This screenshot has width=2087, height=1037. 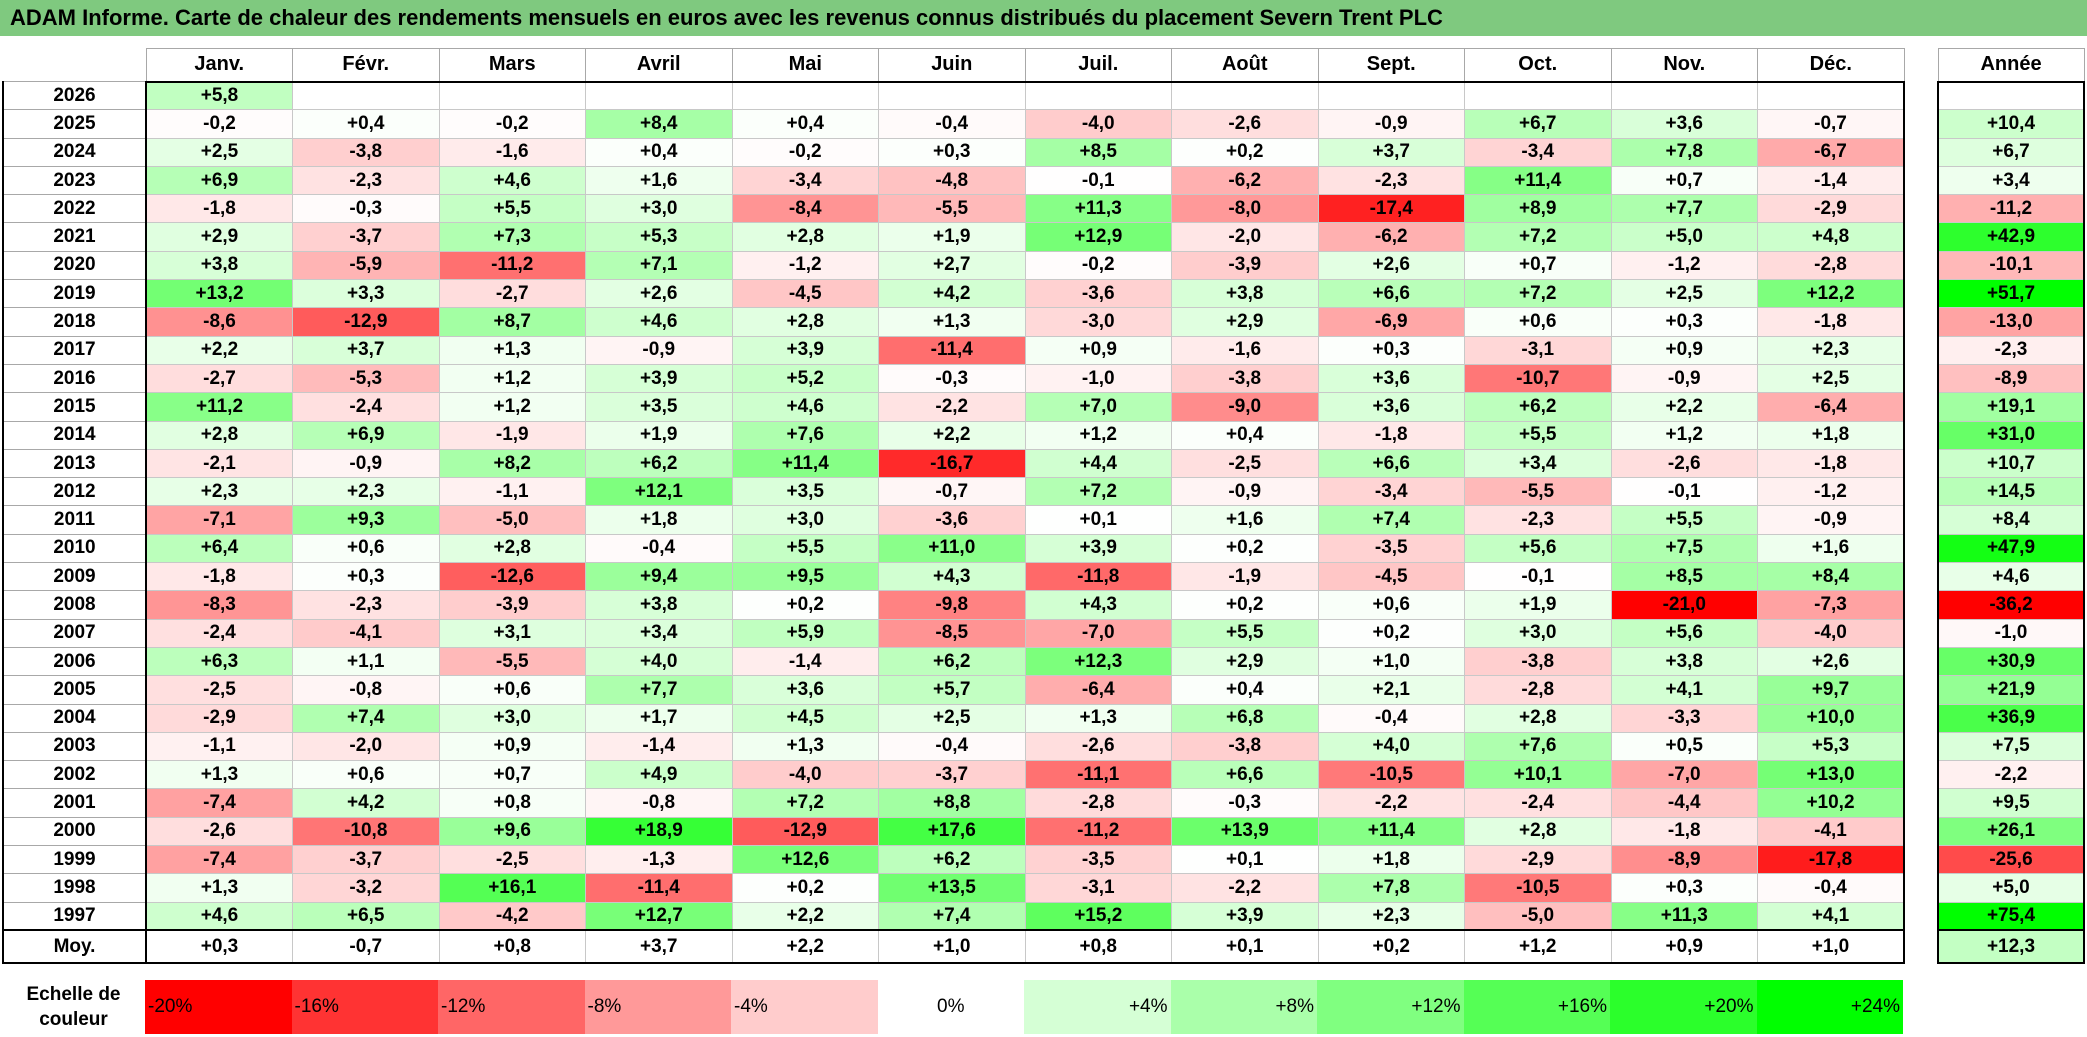 I want to click on heatmap-cell: -0,4, so click(x=952, y=124).